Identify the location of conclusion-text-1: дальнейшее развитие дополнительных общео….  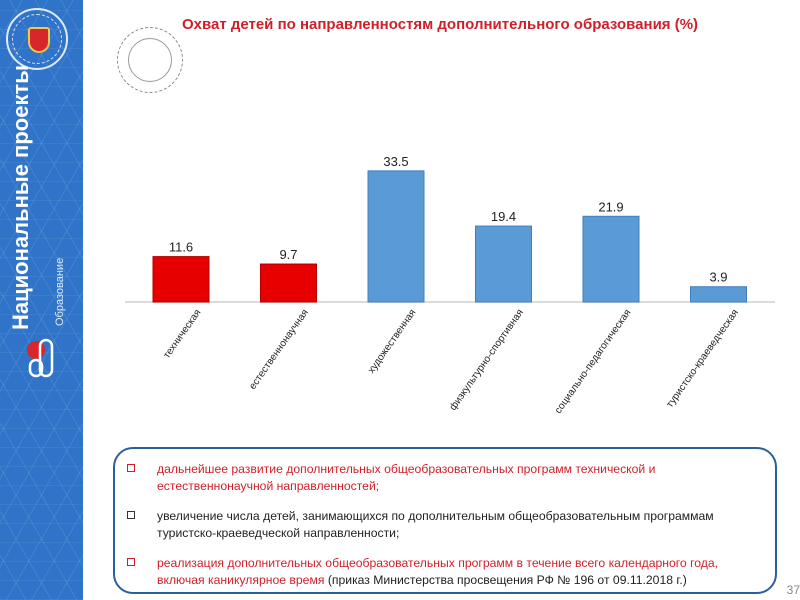
(406, 477).